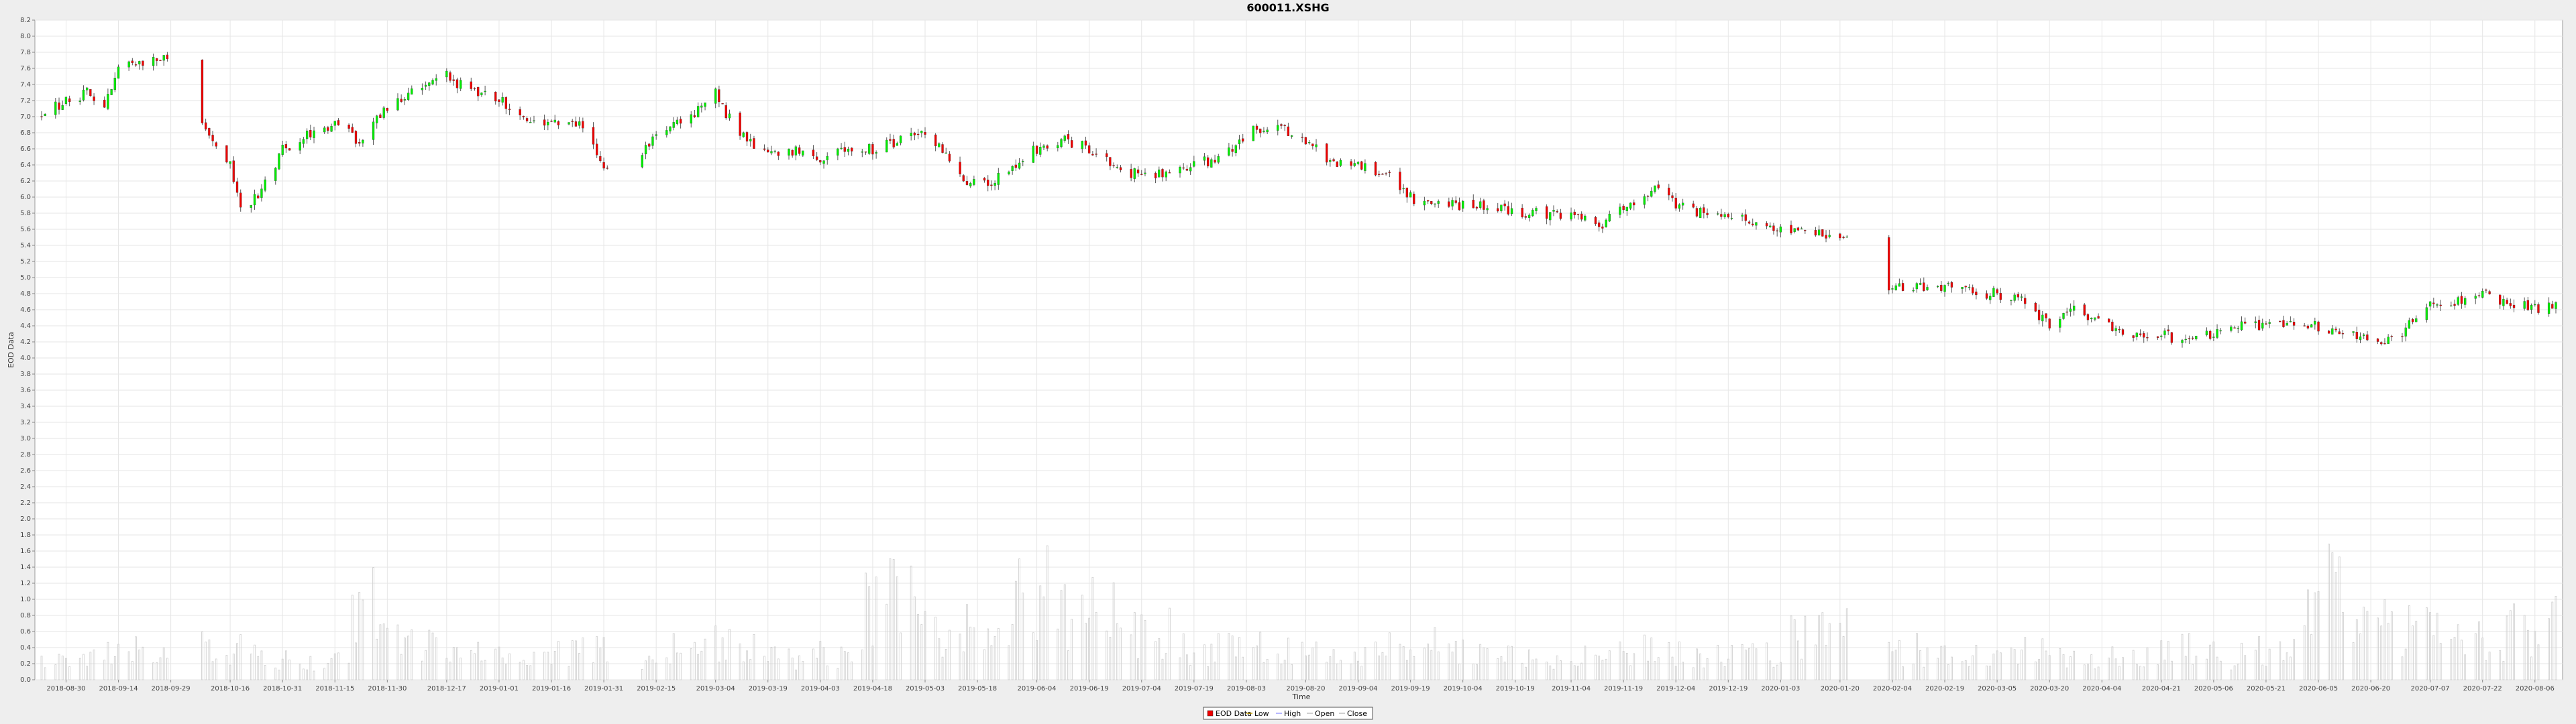 The height and width of the screenshot is (724, 2576). Describe the element at coordinates (1997, 688) in the screenshot. I see `x-tick-label: 2020-03-05` at that location.